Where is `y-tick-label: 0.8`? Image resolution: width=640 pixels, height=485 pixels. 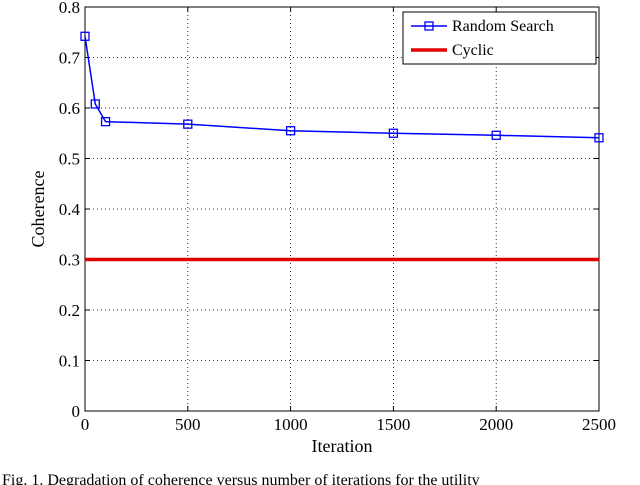
y-tick-label: 0.8 is located at coordinates (69, 8).